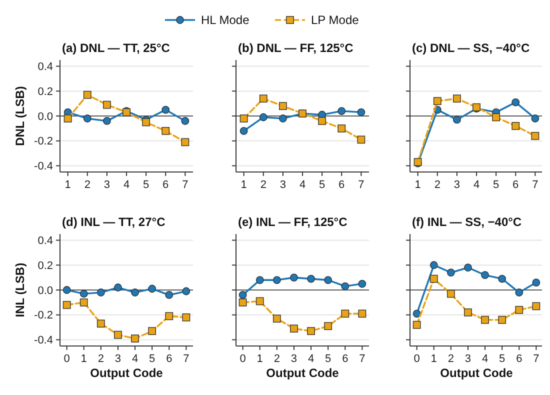  I want to click on legend-label: LP Mode, so click(335, 20).